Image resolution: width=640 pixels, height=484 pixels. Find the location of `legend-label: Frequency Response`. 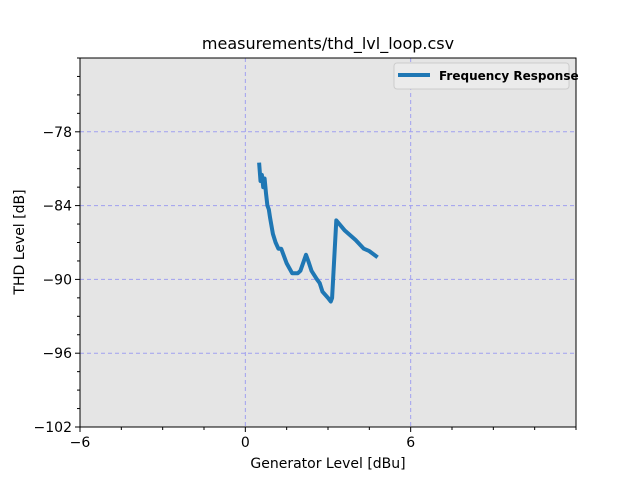

legend-label: Frequency Response is located at coordinates (509, 76).